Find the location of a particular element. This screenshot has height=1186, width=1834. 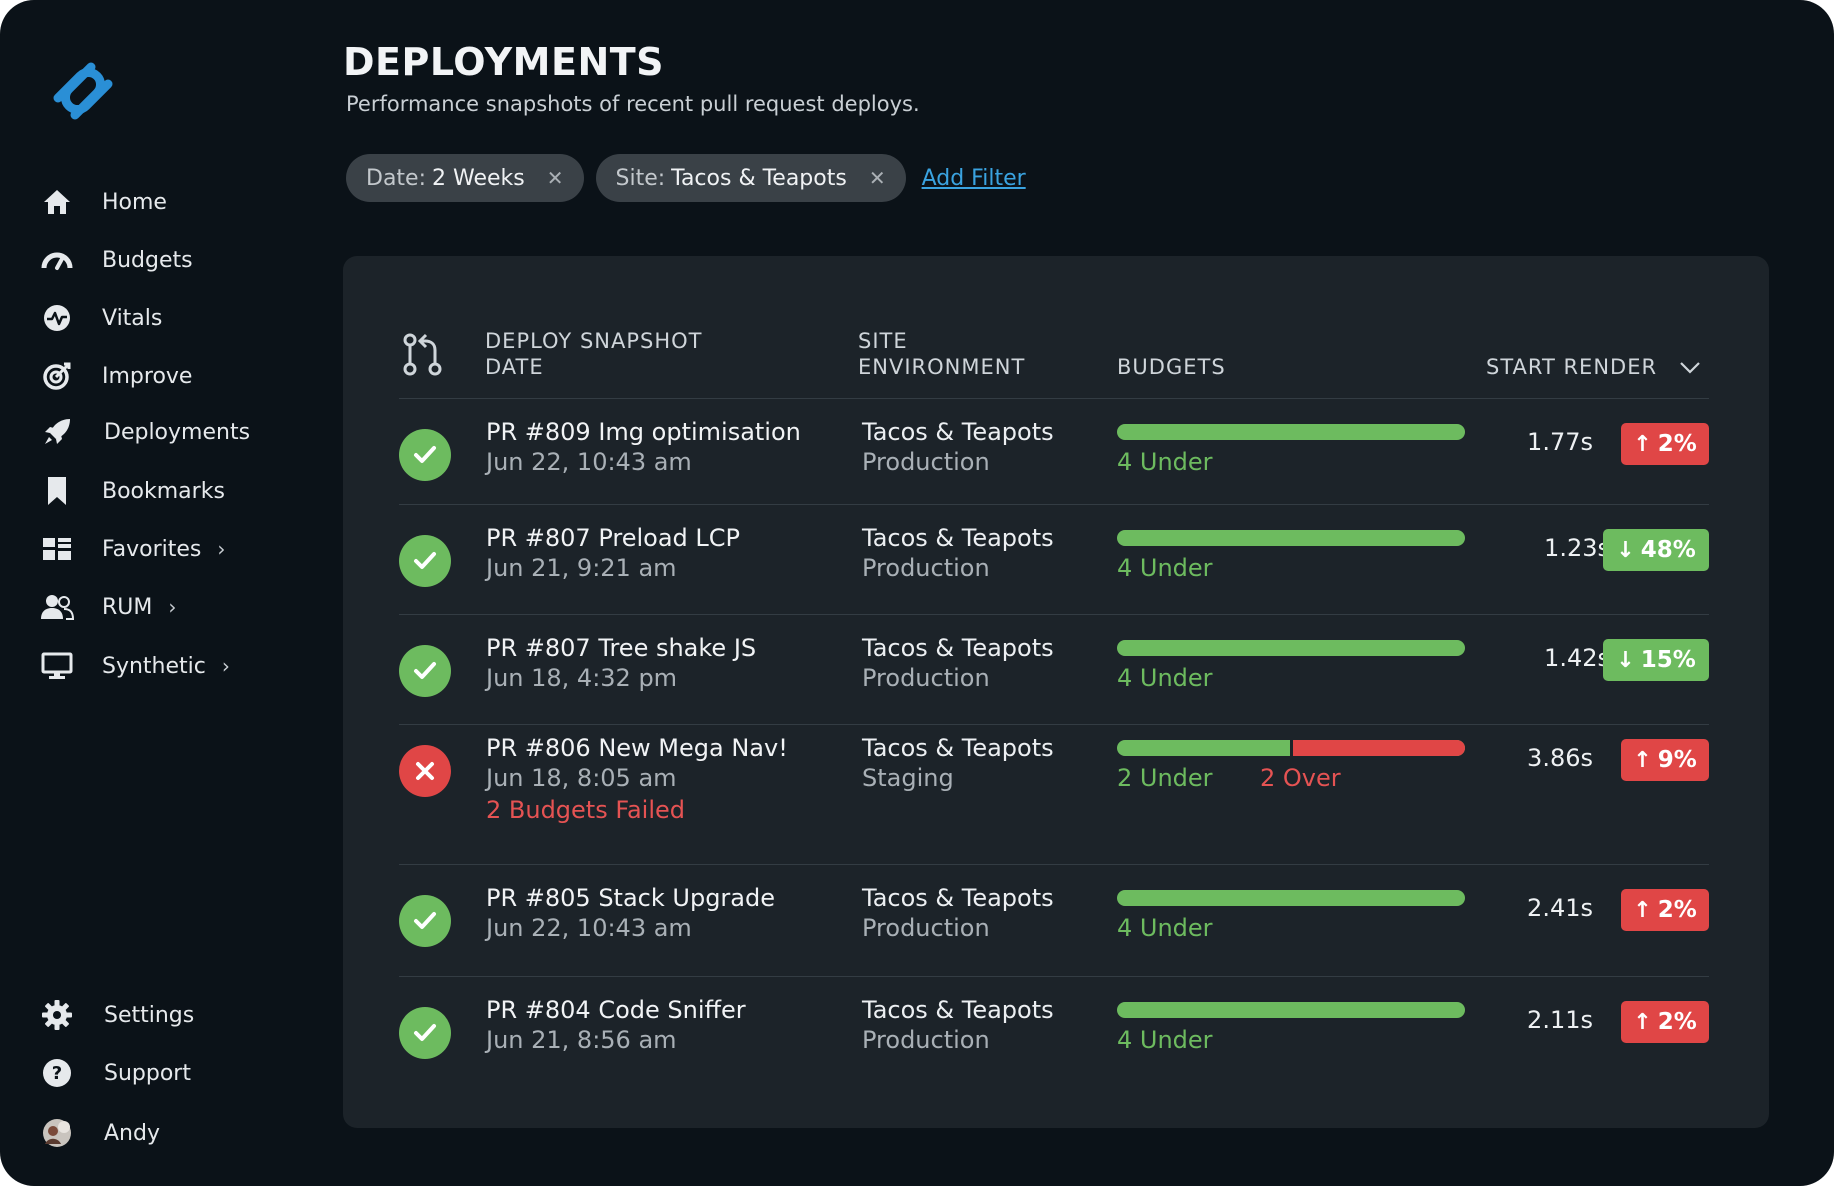

column-header-budgets: BUDGETS is located at coordinates (1171, 367).